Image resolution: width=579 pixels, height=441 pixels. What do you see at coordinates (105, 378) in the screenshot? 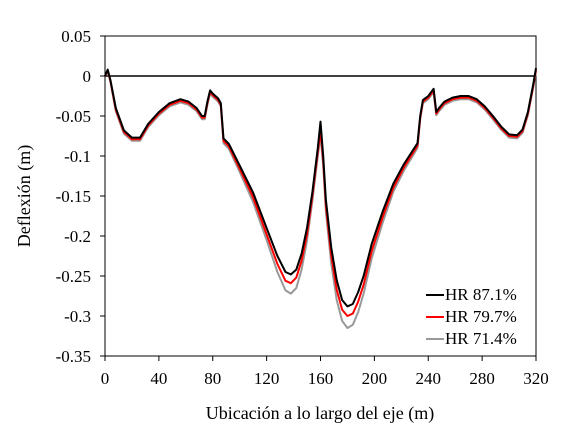
I see `x-tick-label: 0` at bounding box center [105, 378].